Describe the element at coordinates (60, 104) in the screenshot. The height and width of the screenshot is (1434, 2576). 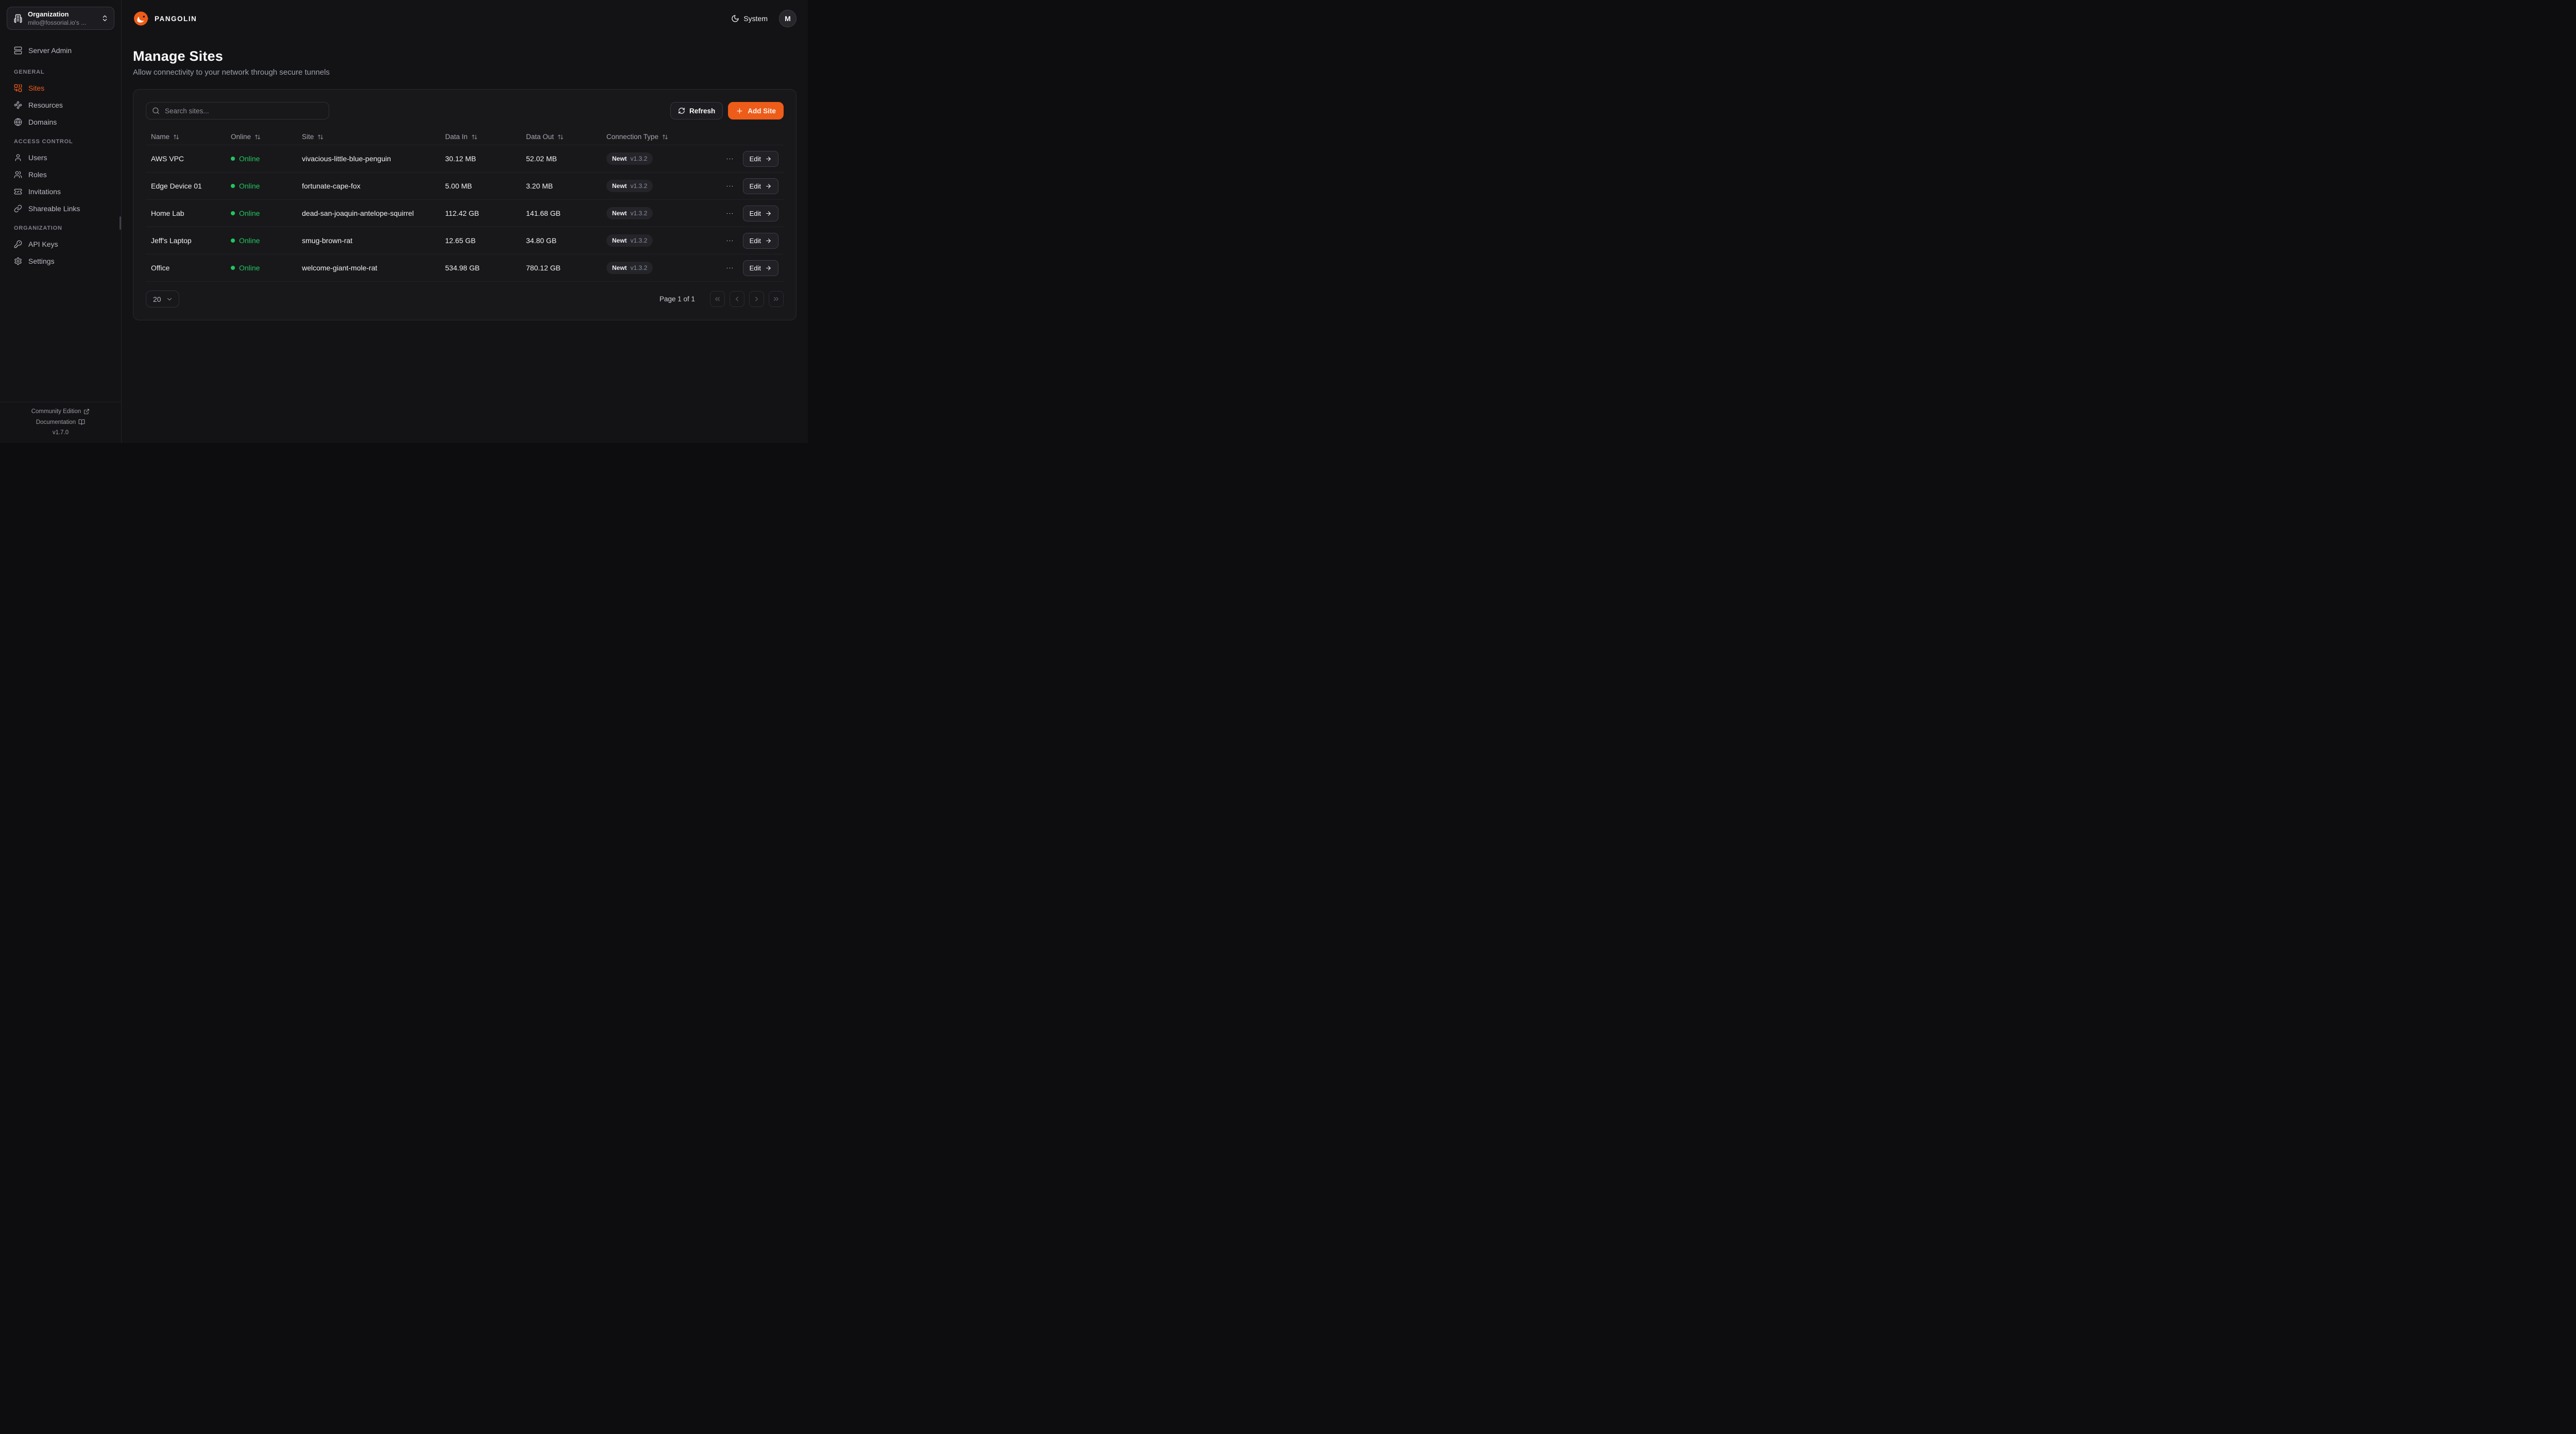
I see `sidebar-item-resources: Resources` at that location.